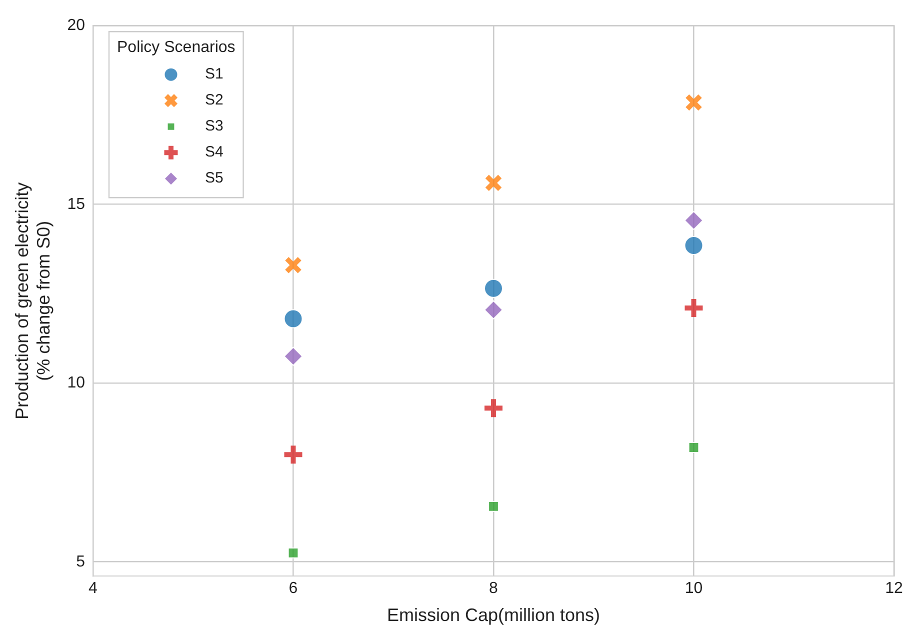 The image size is (916, 639). What do you see at coordinates (214, 152) in the screenshot?
I see `legend-label: S4` at bounding box center [214, 152].